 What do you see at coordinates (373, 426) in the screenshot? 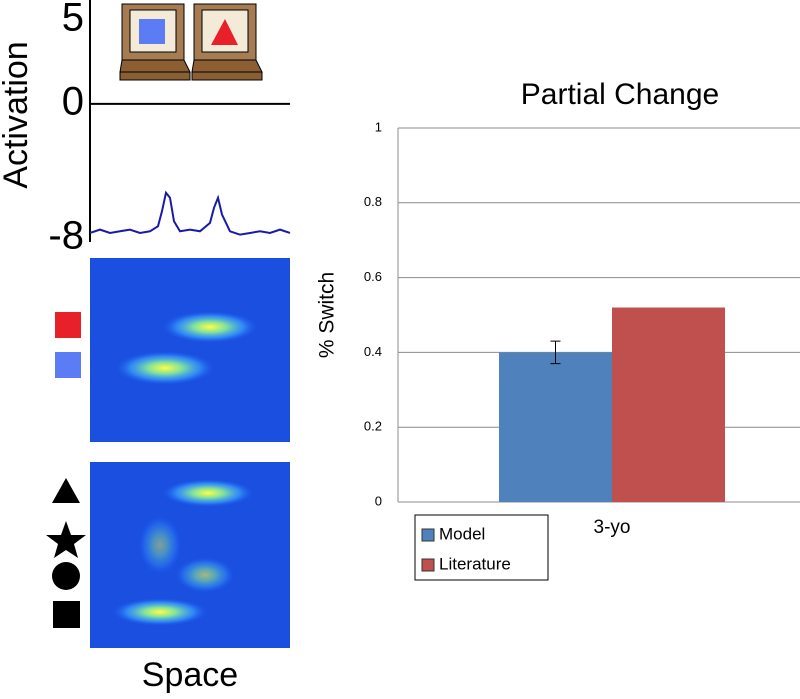
I see `y-tick-label: 0.2` at bounding box center [373, 426].